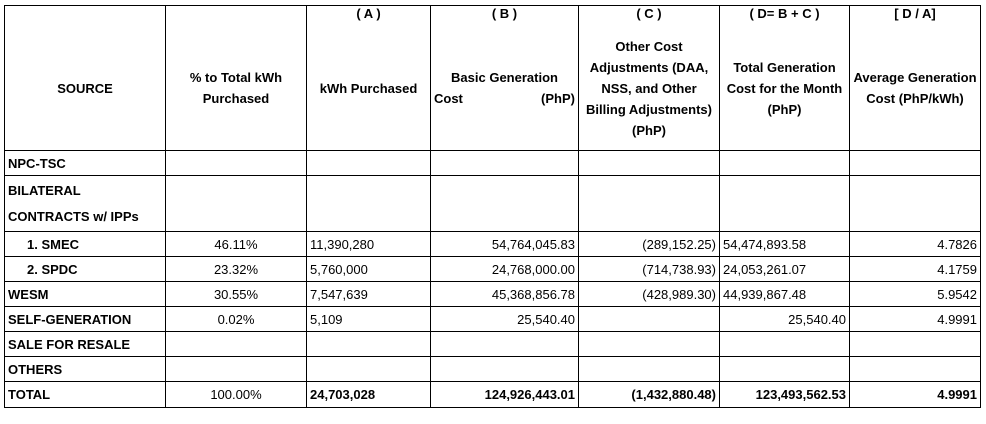 The width and height of the screenshot is (986, 424). I want to click on cell-avg: 5.9542, so click(915, 294).